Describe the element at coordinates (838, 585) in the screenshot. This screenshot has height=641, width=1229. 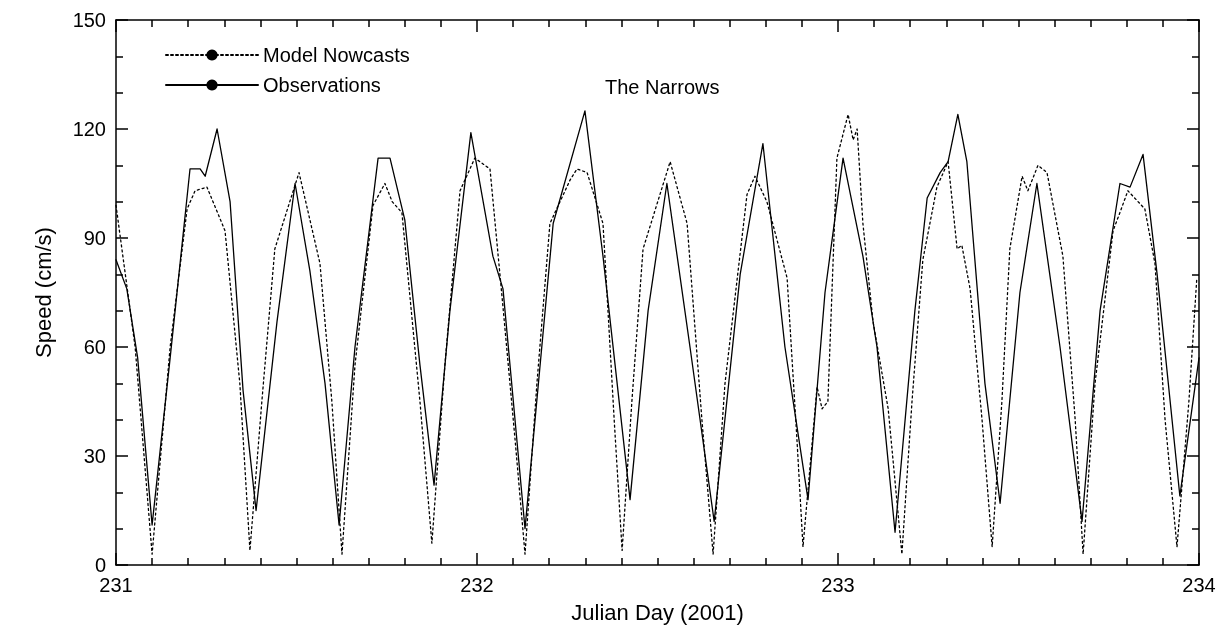
I see `x-tick-label: 233` at that location.